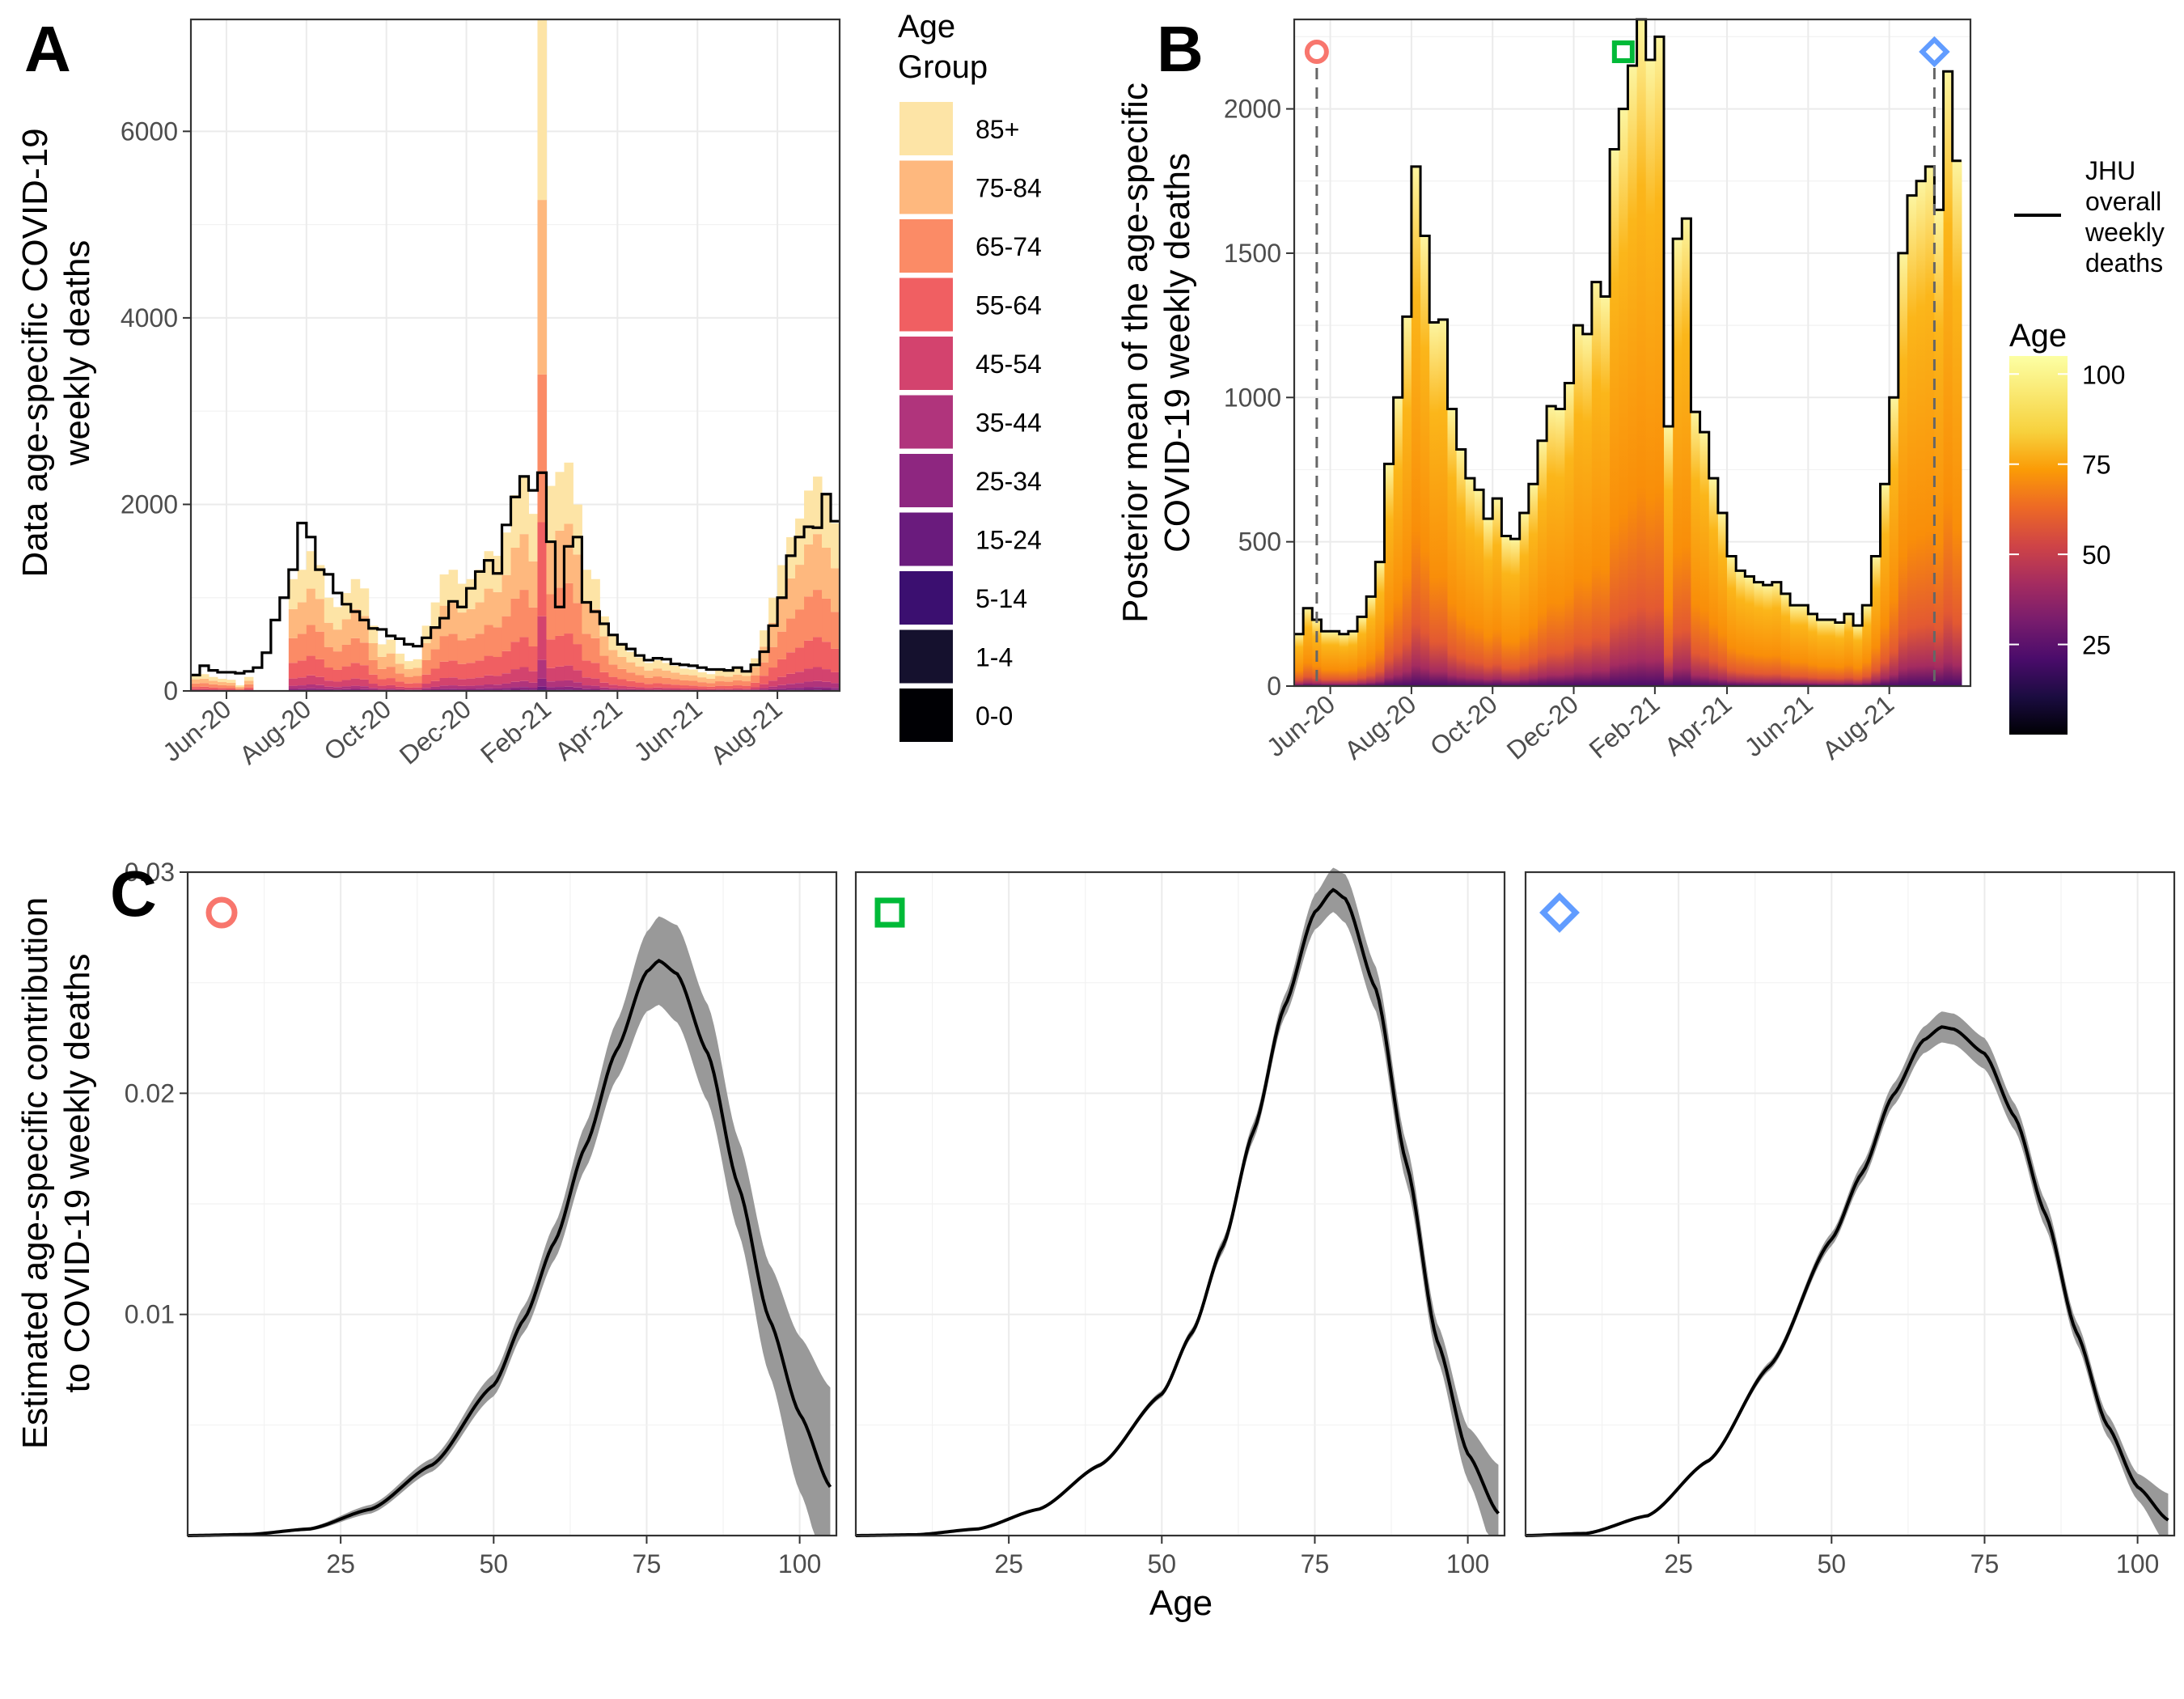 The width and height of the screenshot is (2184, 1699). What do you see at coordinates (35, 1173) in the screenshot?
I see `panel-c-ylabel-line1: Estimated age-specific contribution` at bounding box center [35, 1173].